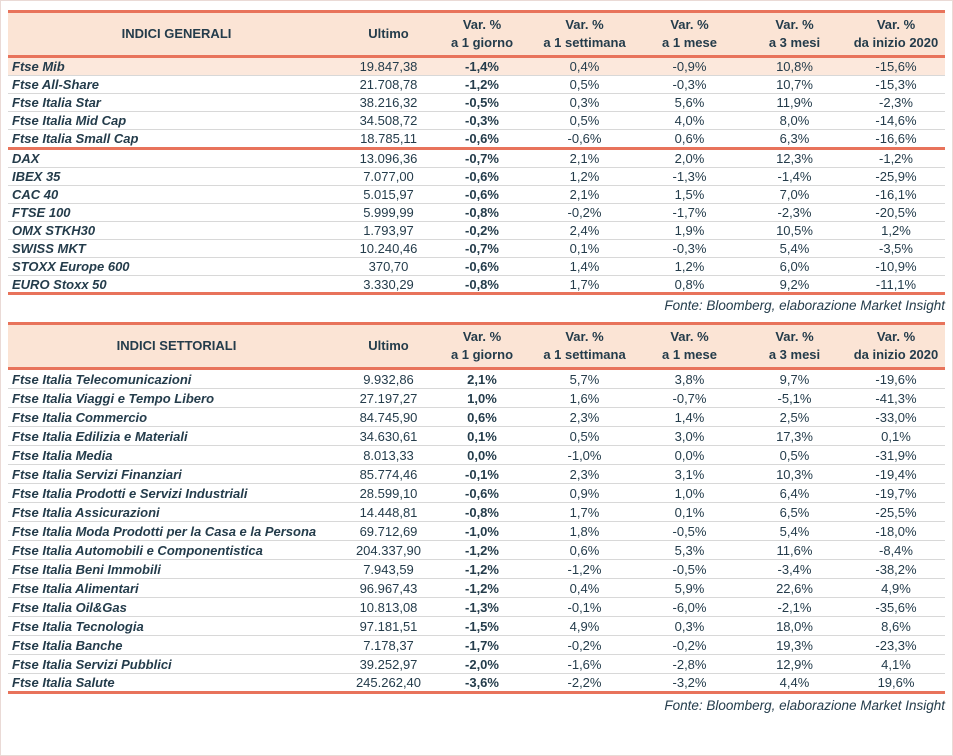 This screenshot has width=953, height=756. Describe the element at coordinates (794, 664) in the screenshot. I see `var-3-mesi-cell: 12,9%` at that location.